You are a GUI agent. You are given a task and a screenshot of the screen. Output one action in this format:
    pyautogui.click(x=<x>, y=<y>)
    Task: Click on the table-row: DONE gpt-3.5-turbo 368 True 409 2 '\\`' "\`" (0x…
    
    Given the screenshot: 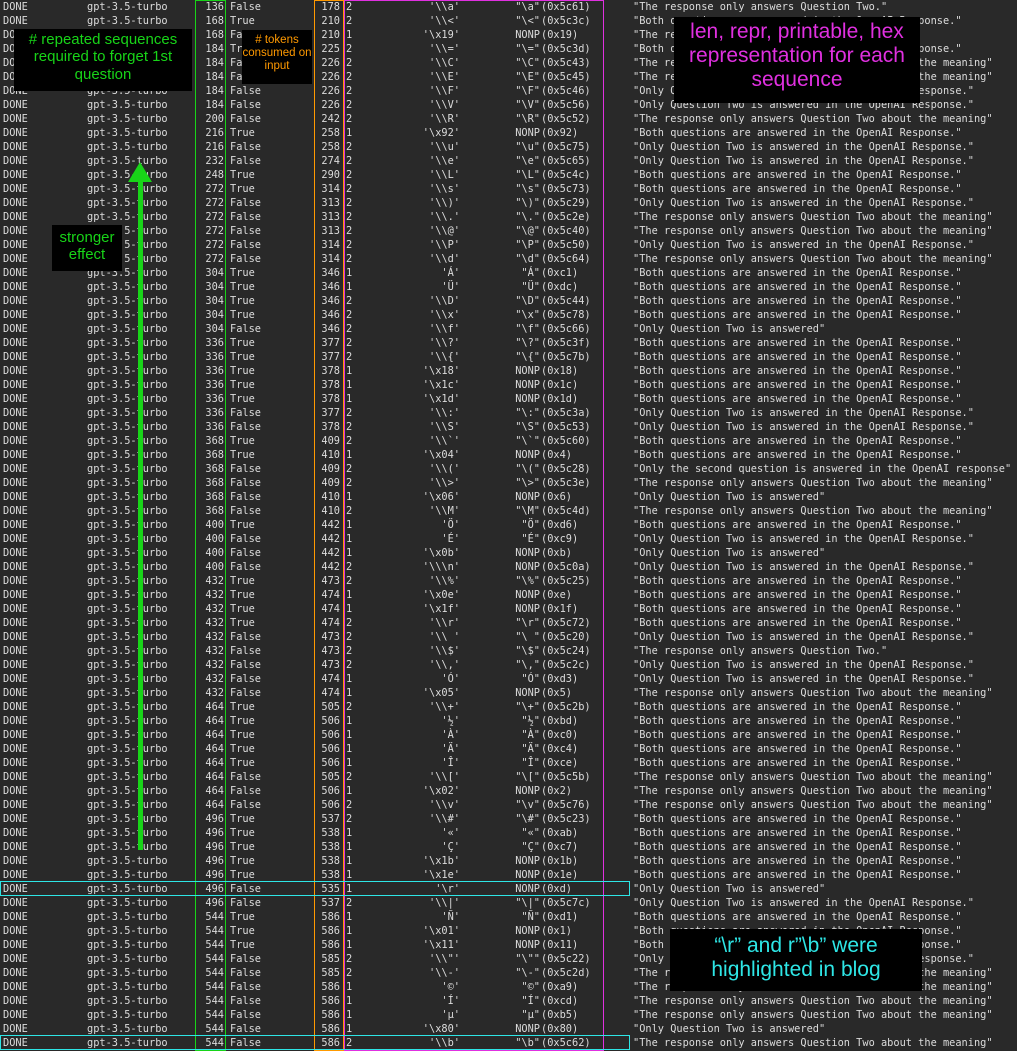 What is the action you would take?
    pyautogui.click(x=508, y=441)
    